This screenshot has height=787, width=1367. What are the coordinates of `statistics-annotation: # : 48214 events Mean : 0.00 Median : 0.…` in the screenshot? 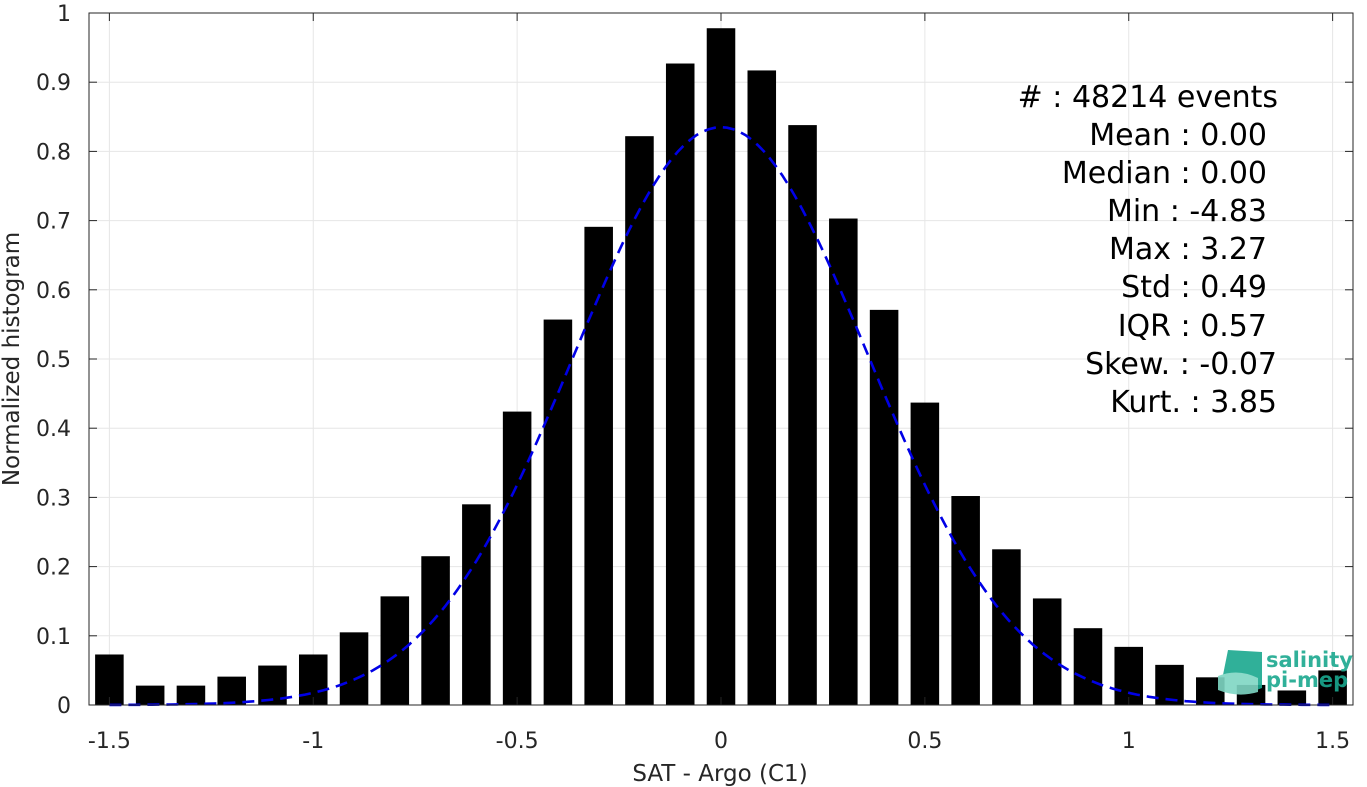 It's located at (1148, 250).